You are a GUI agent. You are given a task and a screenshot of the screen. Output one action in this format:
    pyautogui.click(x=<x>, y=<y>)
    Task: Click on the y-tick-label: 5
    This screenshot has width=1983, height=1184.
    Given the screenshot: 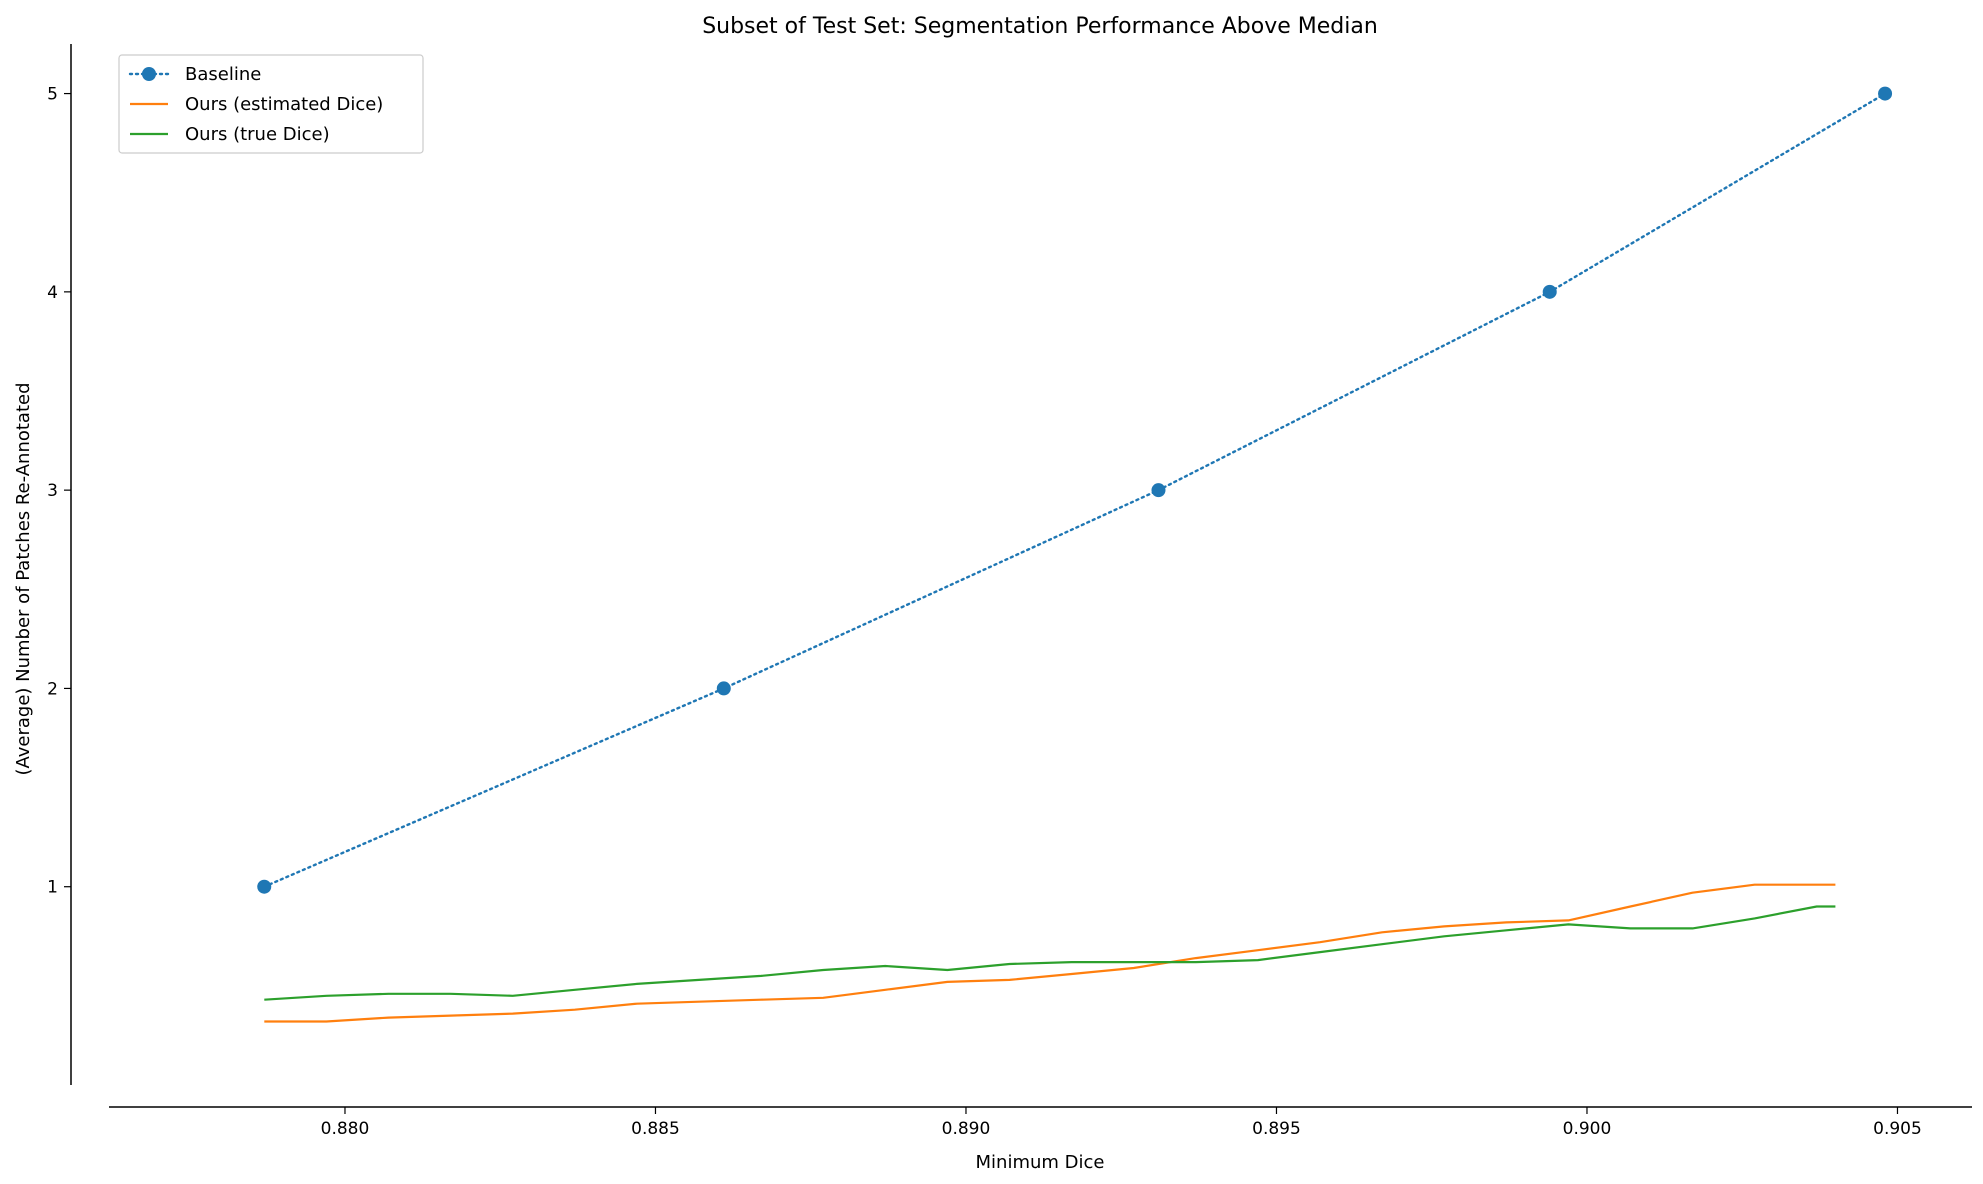 What is the action you would take?
    pyautogui.click(x=52, y=95)
    